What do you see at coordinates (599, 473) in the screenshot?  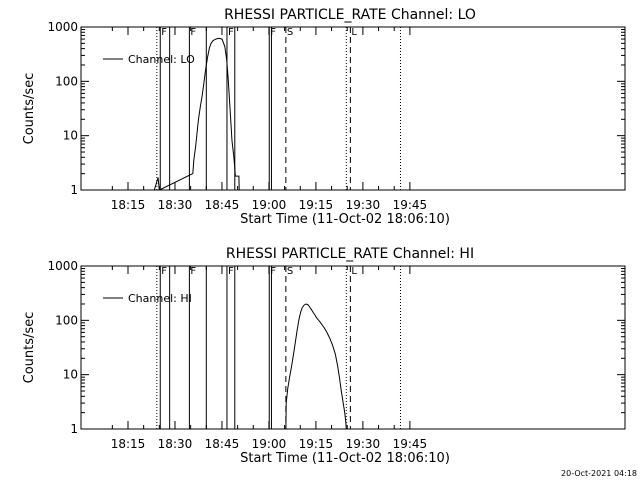 I see `timestamp-footer: 20-Oct-2021 04:18` at bounding box center [599, 473].